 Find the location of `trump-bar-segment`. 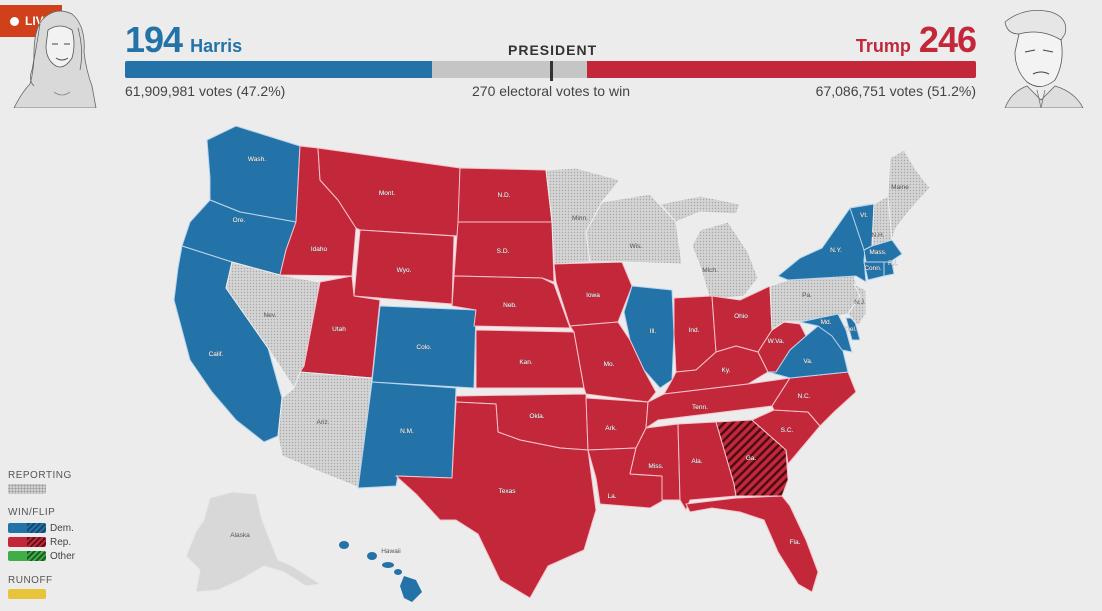

trump-bar-segment is located at coordinates (781, 69).